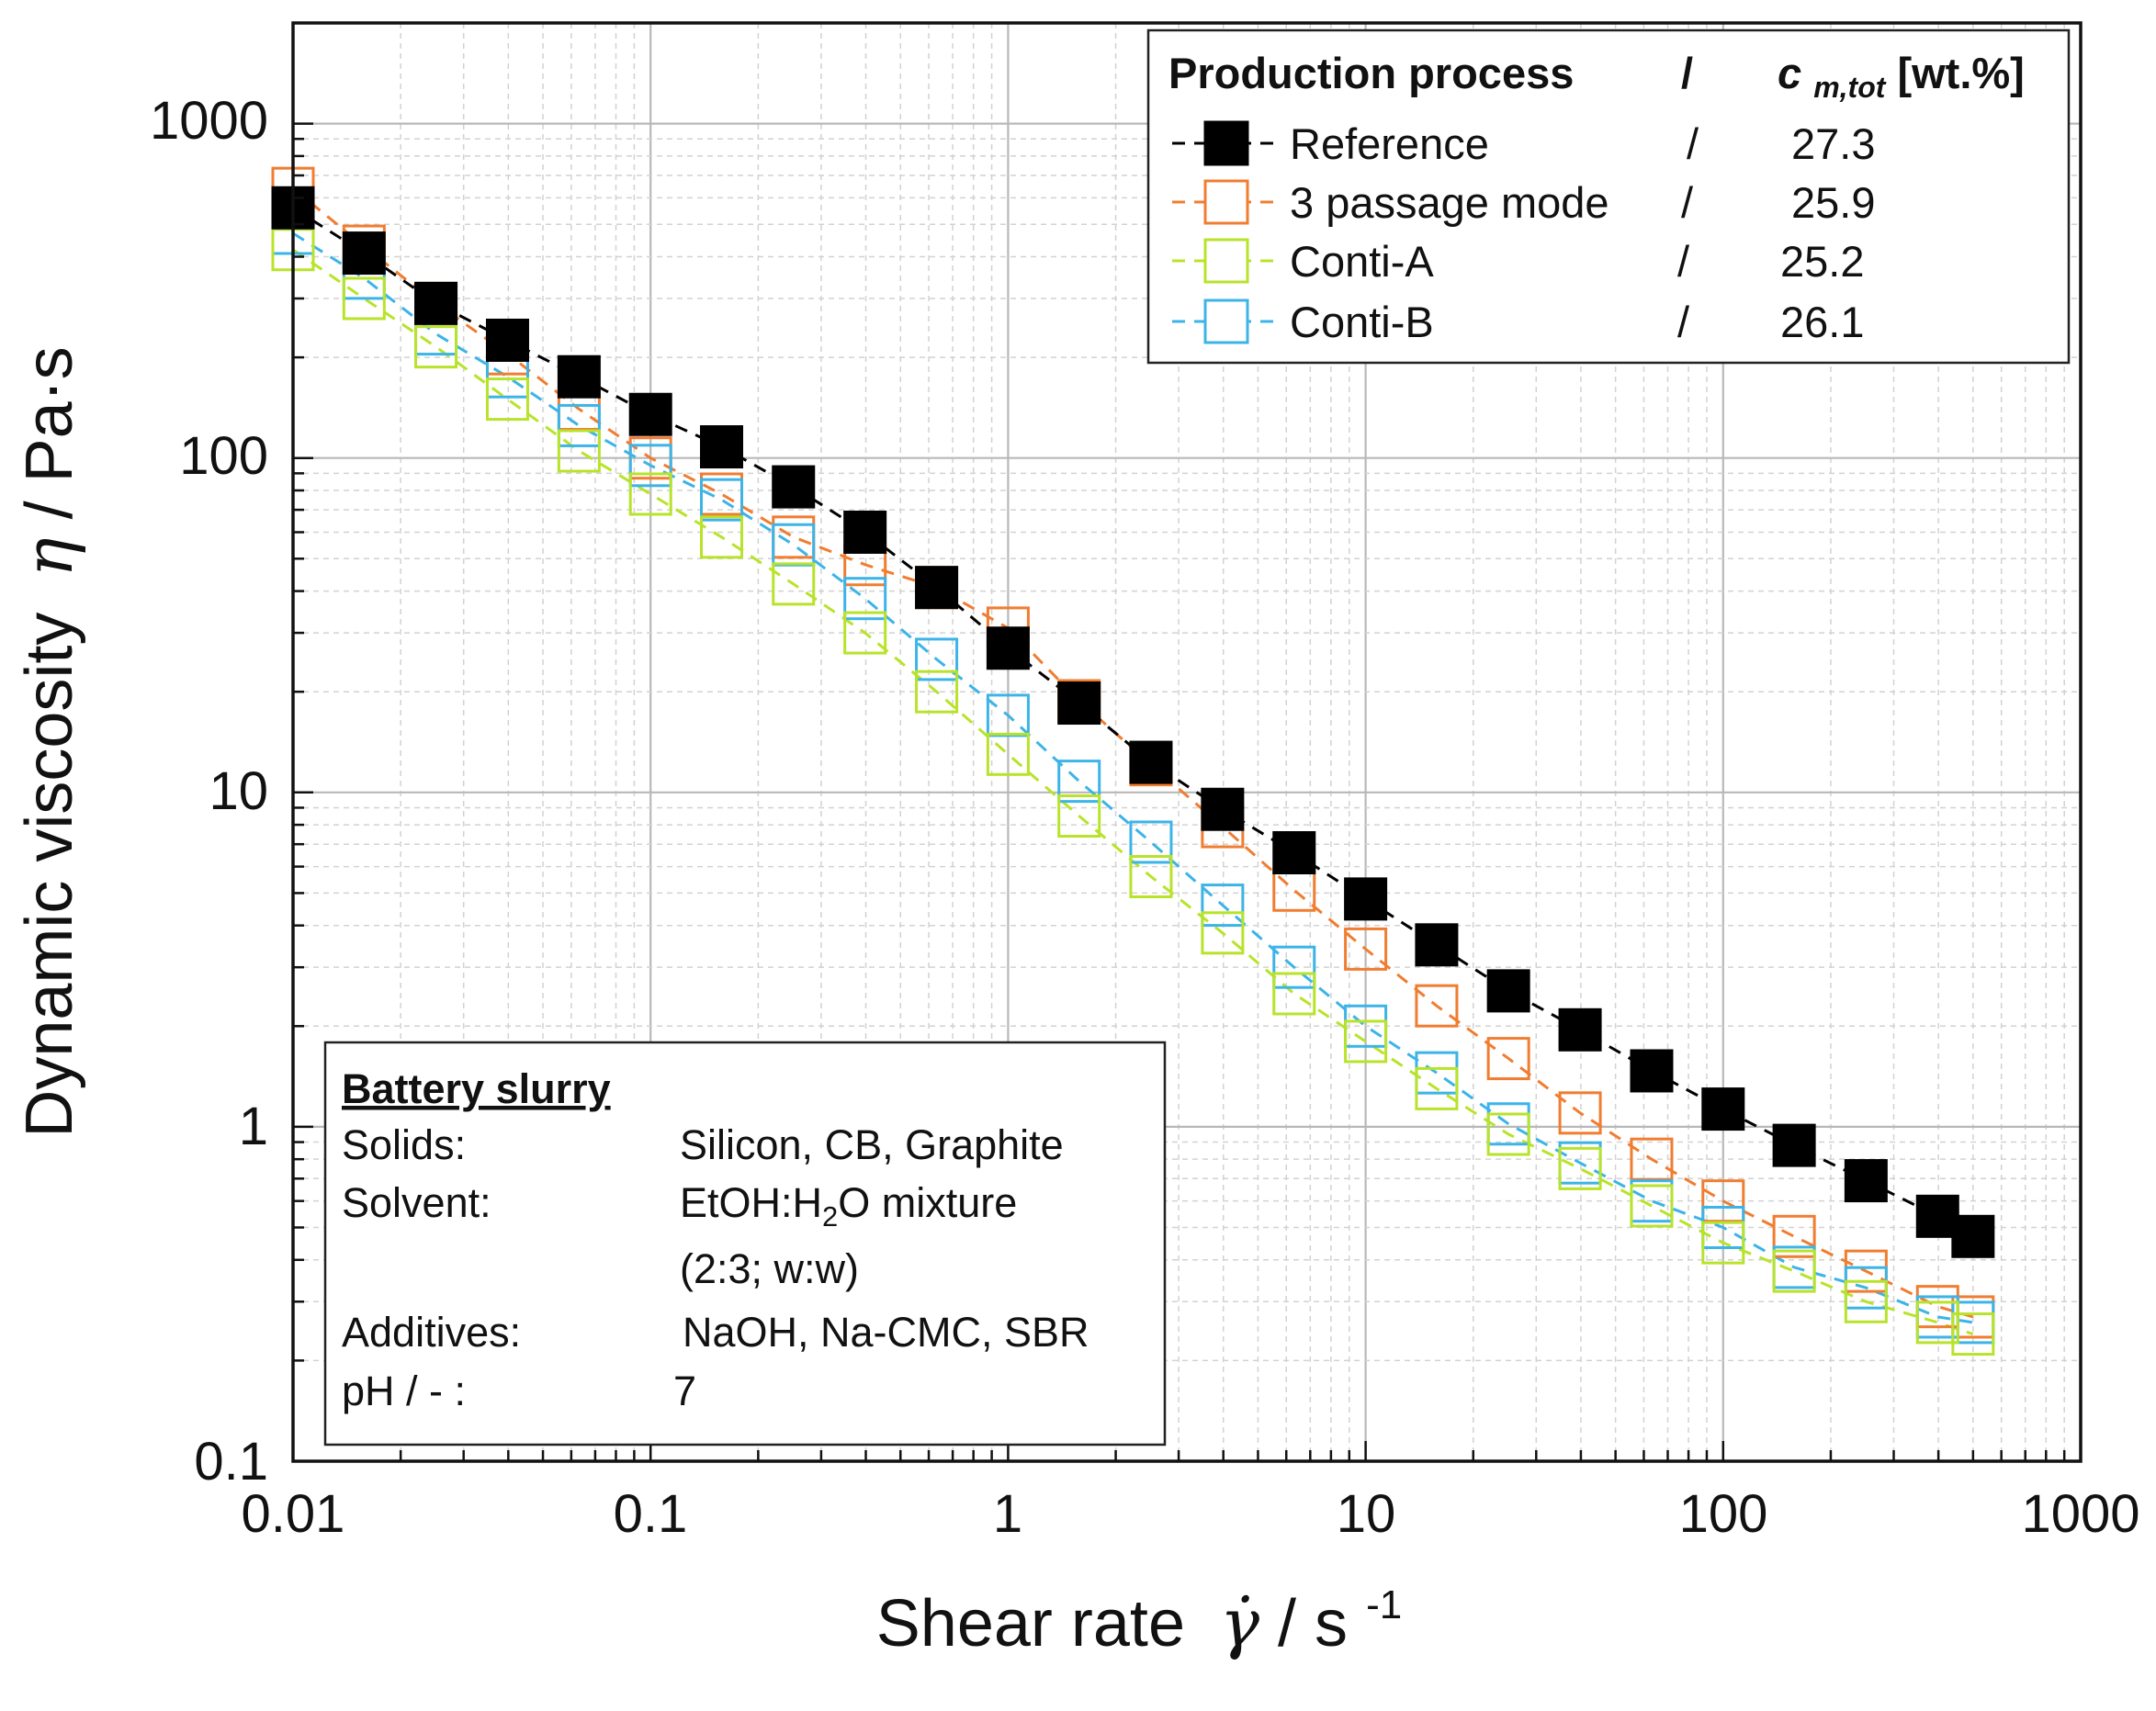  What do you see at coordinates (1389, 143) in the screenshot?
I see `legend-label: Reference` at bounding box center [1389, 143].